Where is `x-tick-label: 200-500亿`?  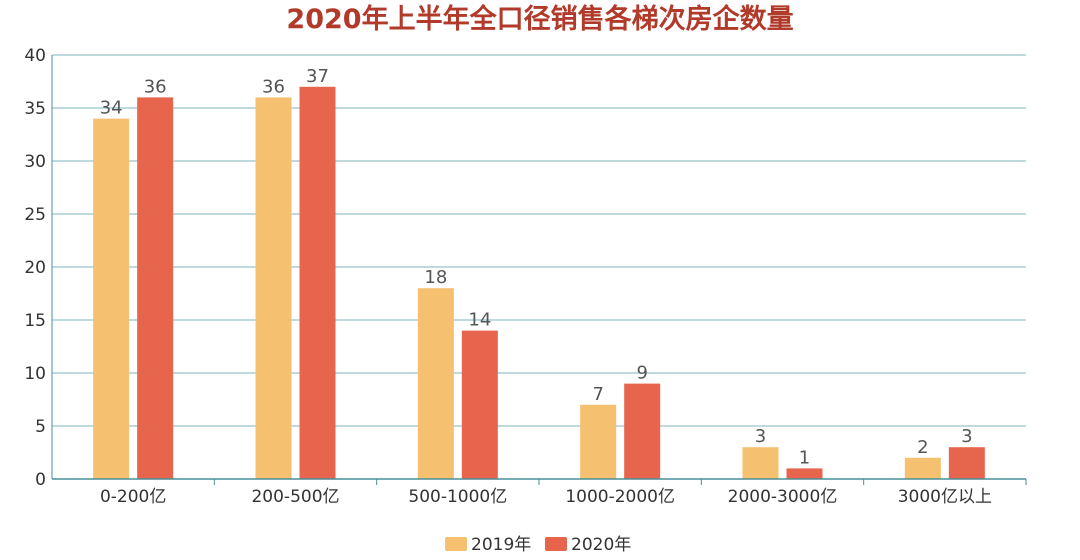 x-tick-label: 200-500亿 is located at coordinates (295, 497).